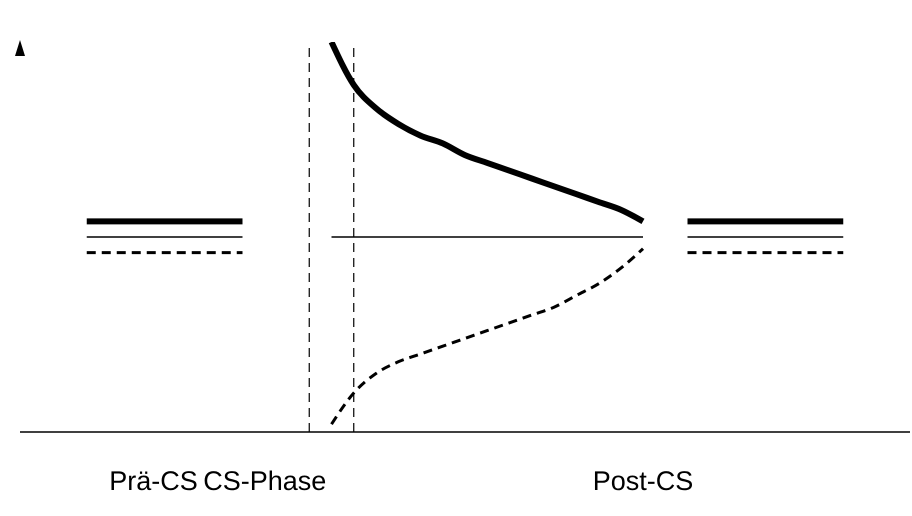  Describe the element at coordinates (153, 481) in the screenshot. I see `x-tick-label: Prä-CS` at that location.